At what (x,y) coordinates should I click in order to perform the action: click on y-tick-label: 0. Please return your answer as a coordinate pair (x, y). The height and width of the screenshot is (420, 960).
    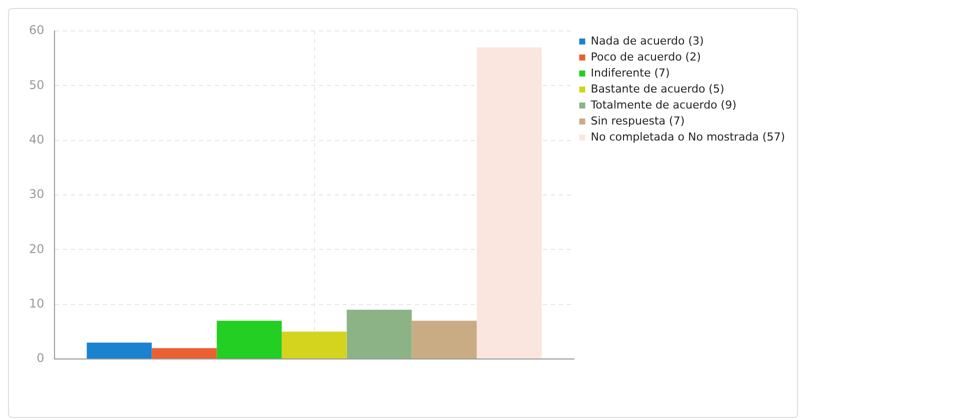
    Looking at the image, I should click on (40, 358).